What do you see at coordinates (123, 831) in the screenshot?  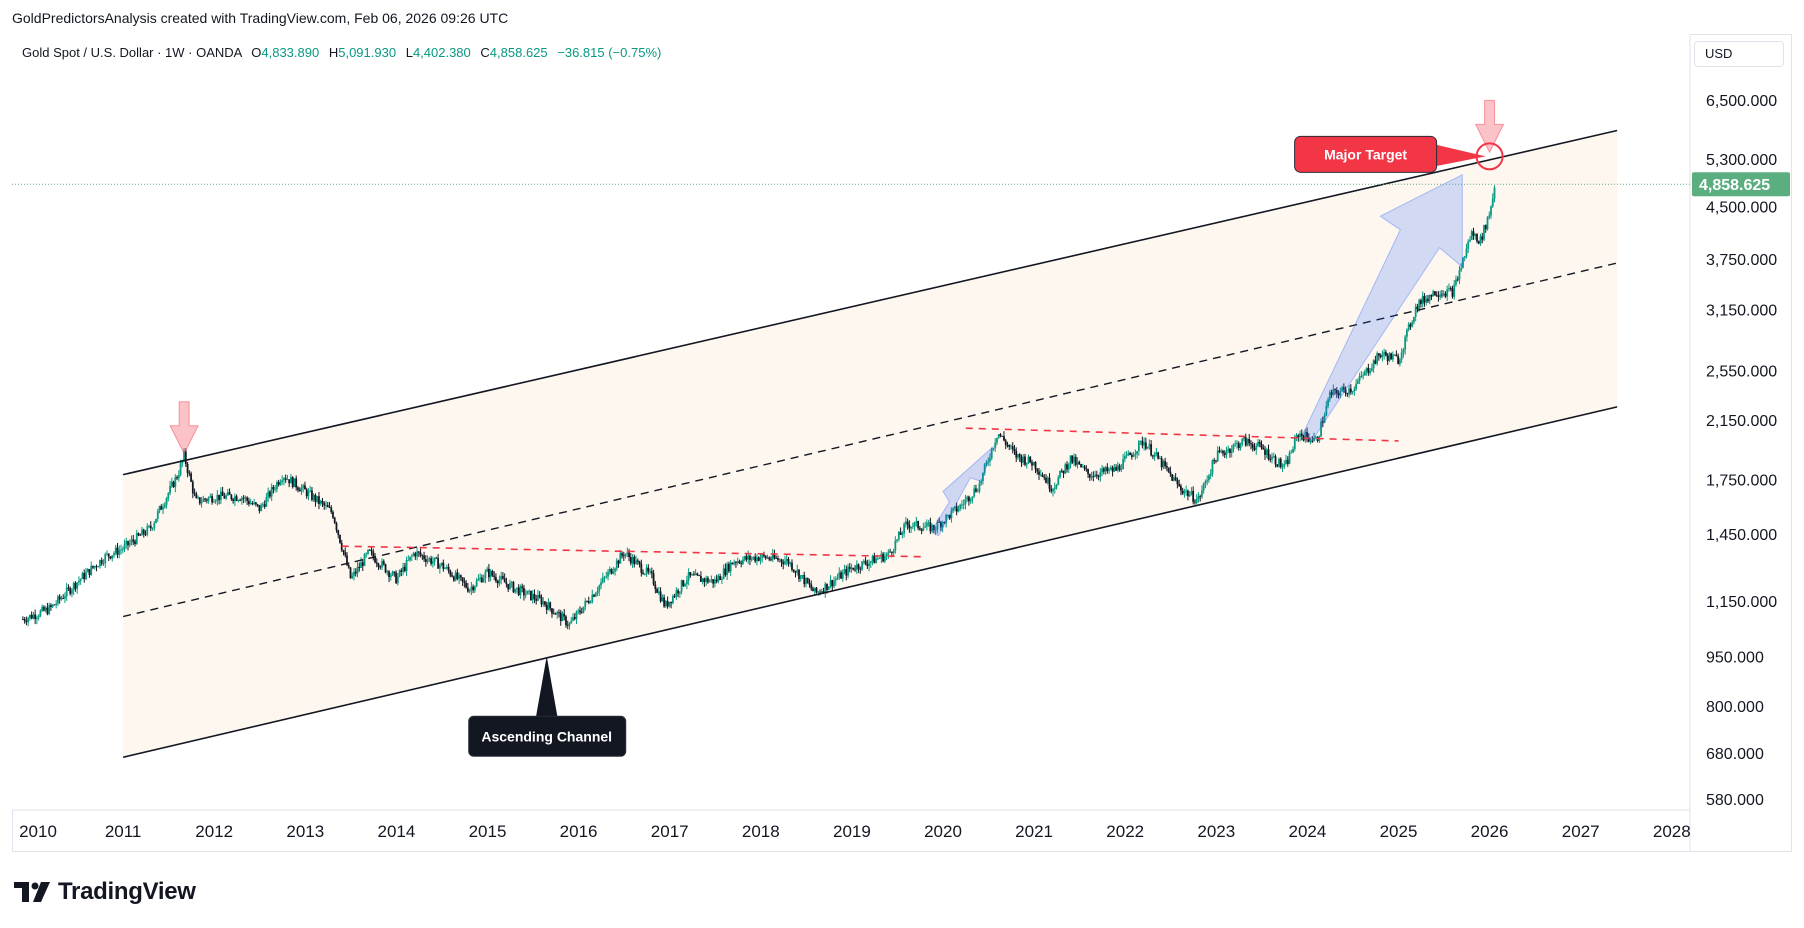 I see `x-tick-label: 2011` at bounding box center [123, 831].